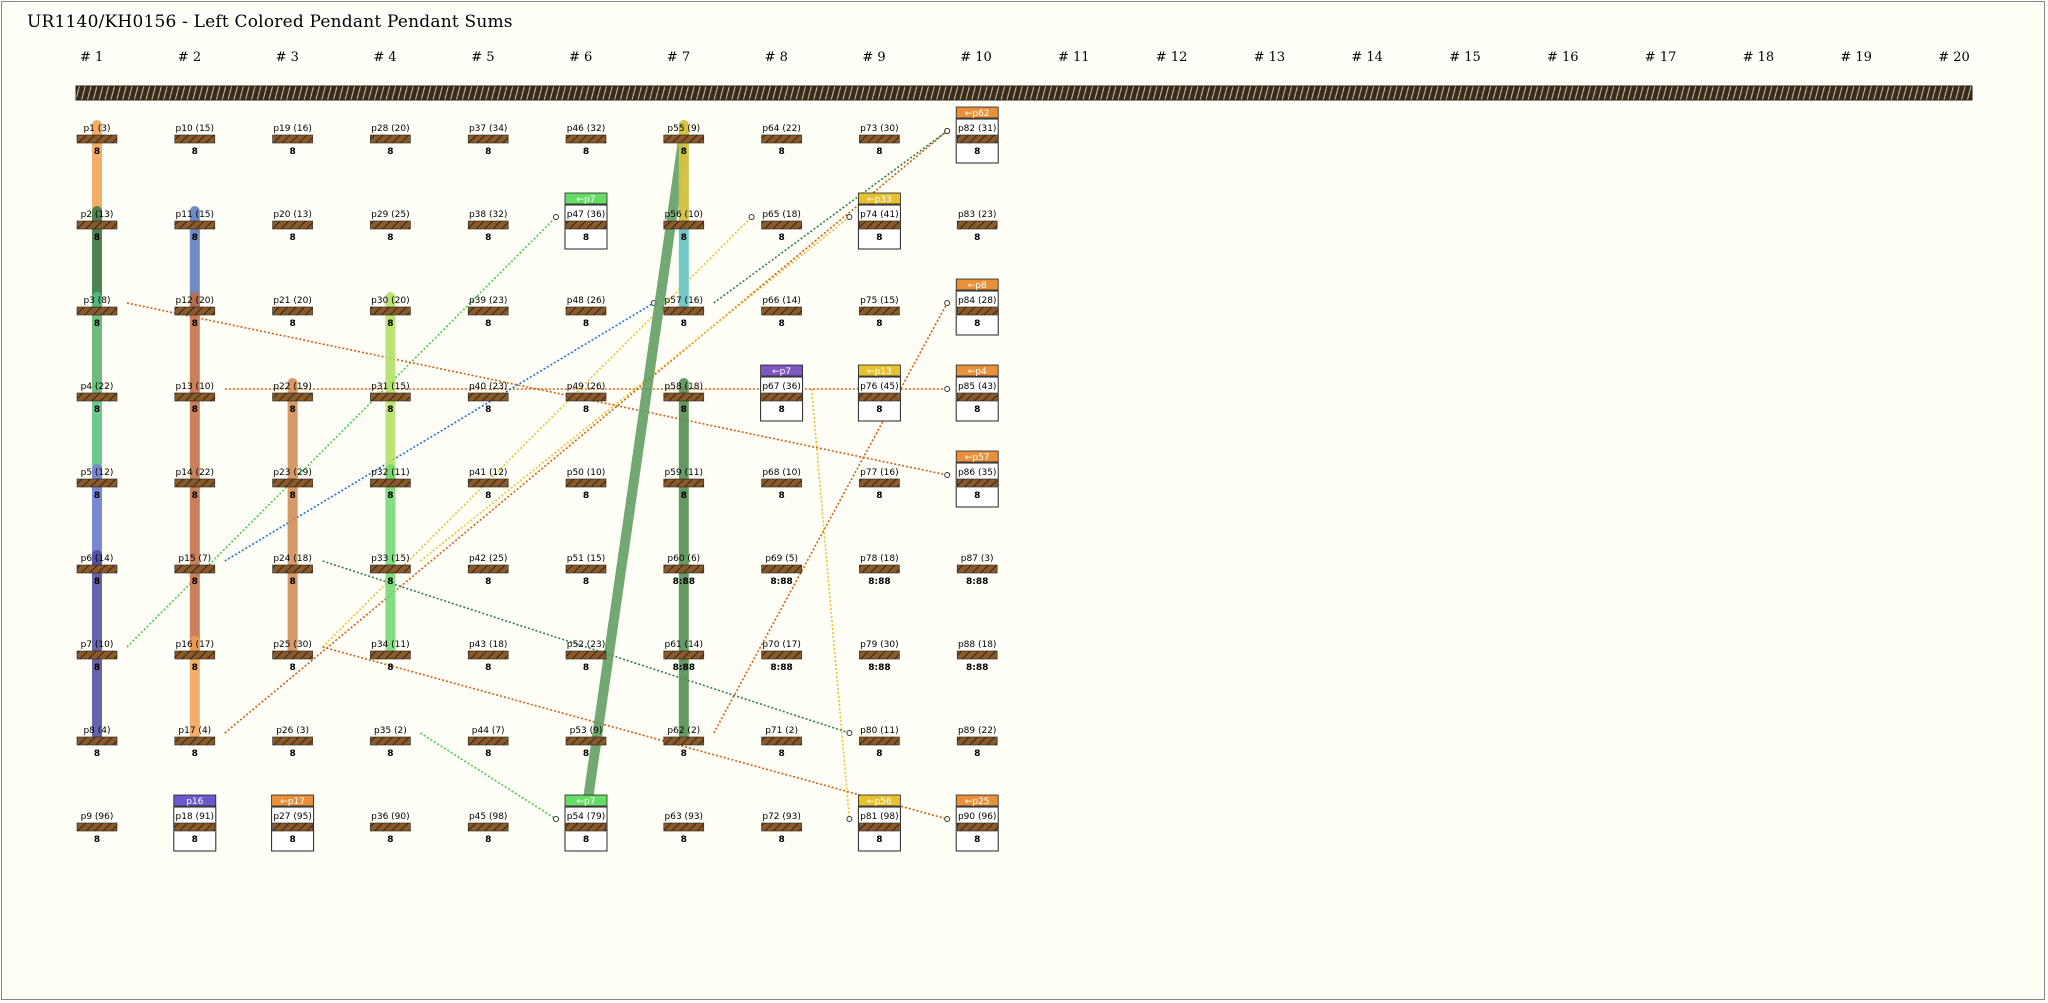 The image size is (2048, 1003). Describe the element at coordinates (97, 828) in the screenshot. I see `pendant-p9: p9 (96) 8` at that location.